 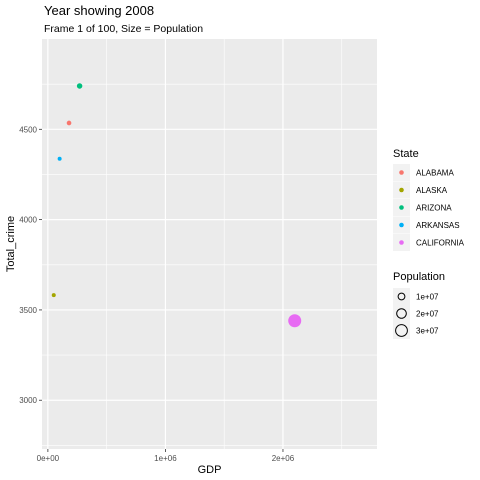 What do you see at coordinates (283, 458) in the screenshot?
I see `x-tick-label: 2e+06` at bounding box center [283, 458].